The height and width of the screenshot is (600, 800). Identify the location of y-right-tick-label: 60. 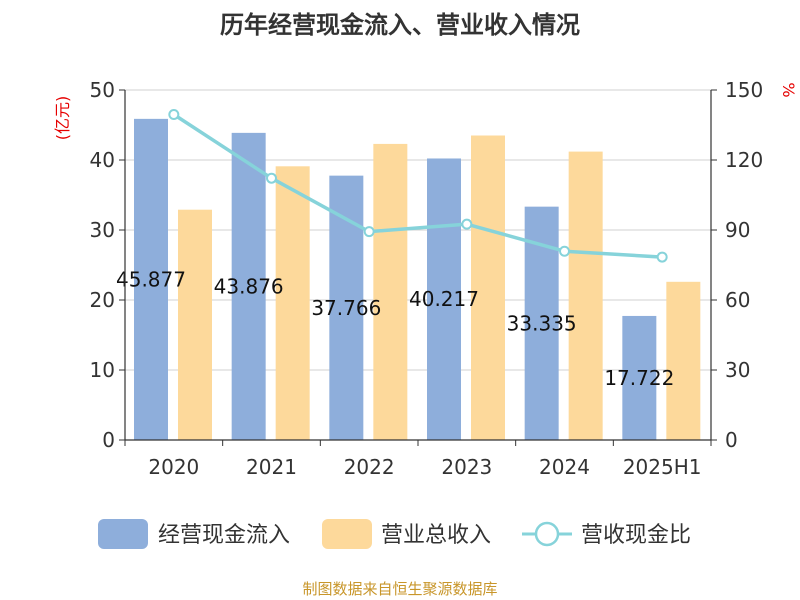
(737, 300).